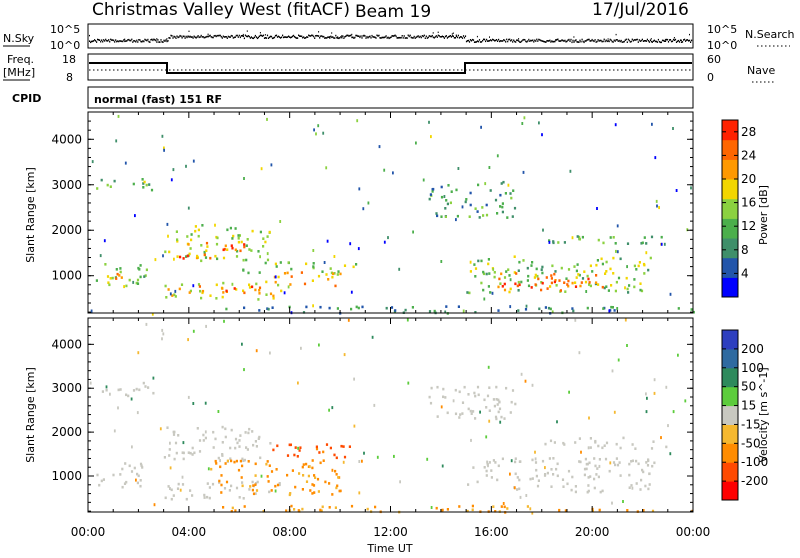  Describe the element at coordinates (748, 203) in the screenshot. I see `power-colorbar-tick-label: 16` at that location.